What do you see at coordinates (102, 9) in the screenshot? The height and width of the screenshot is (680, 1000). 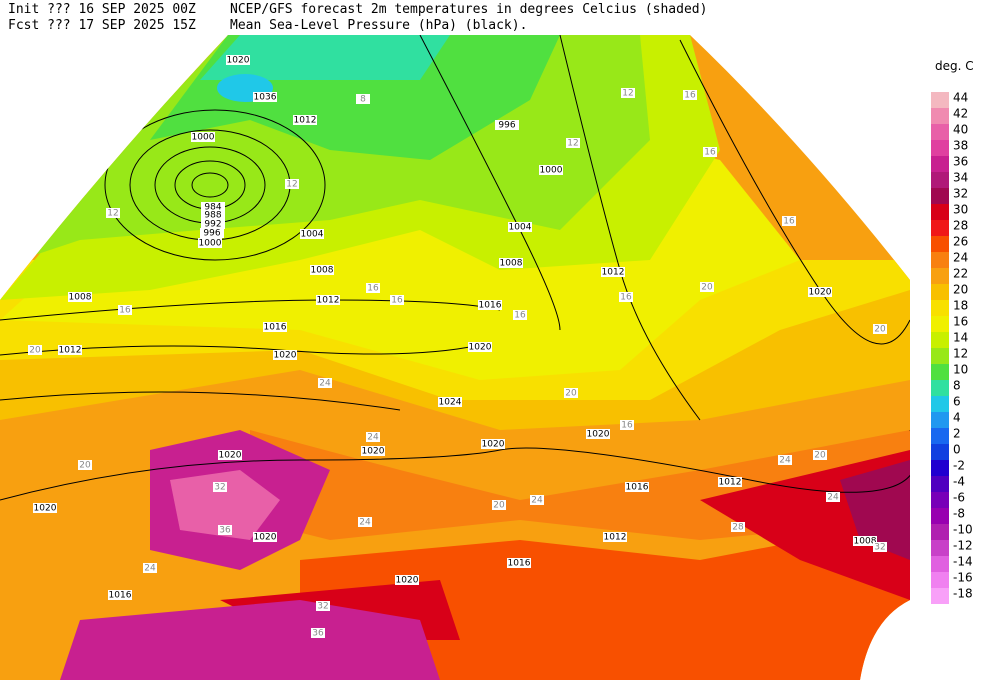 I see `init-text: Init ??? 16 SEP 2025 00Z` at bounding box center [102, 9].